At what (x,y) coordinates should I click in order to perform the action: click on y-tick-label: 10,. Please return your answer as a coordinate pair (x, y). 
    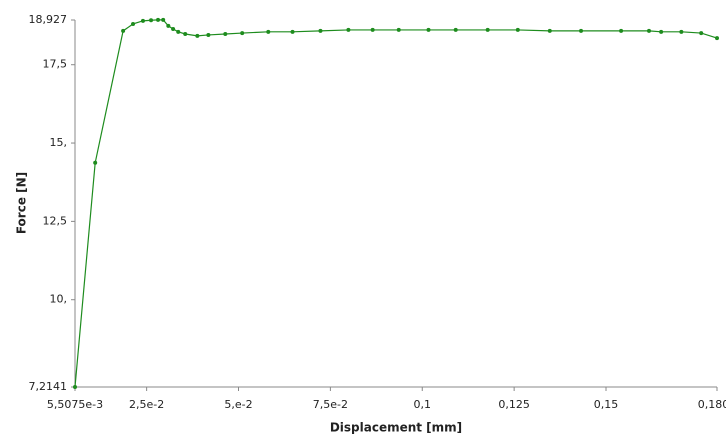
    Looking at the image, I should click on (59, 299).